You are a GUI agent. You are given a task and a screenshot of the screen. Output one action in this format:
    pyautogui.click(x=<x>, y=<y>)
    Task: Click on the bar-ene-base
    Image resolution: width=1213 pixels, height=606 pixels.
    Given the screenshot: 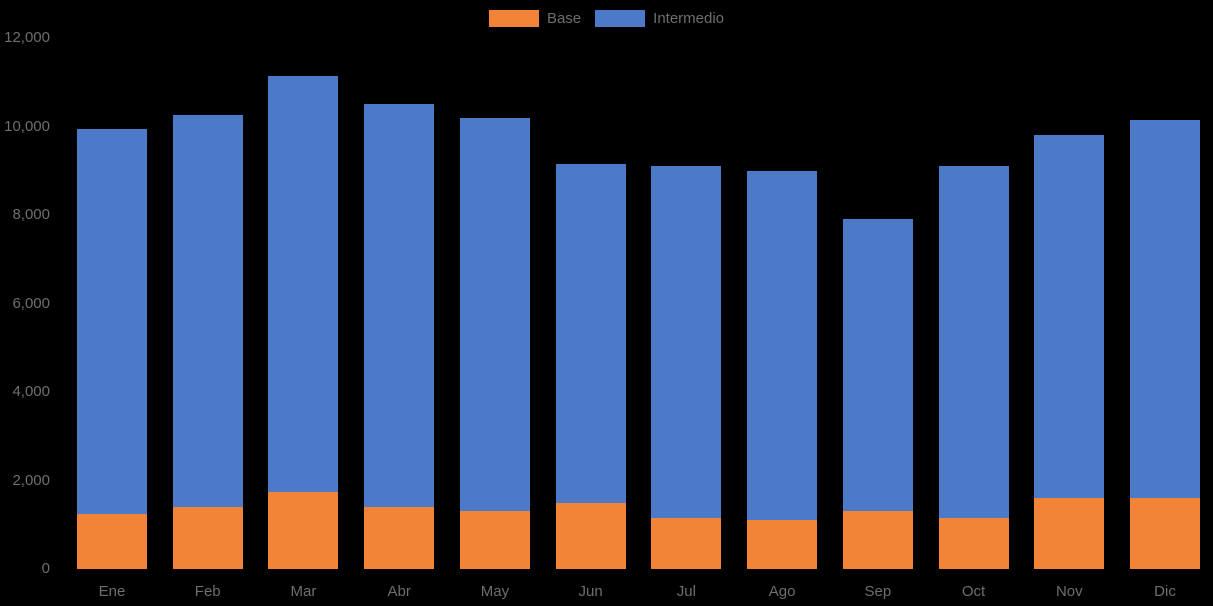 What is the action you would take?
    pyautogui.click(x=112, y=541)
    